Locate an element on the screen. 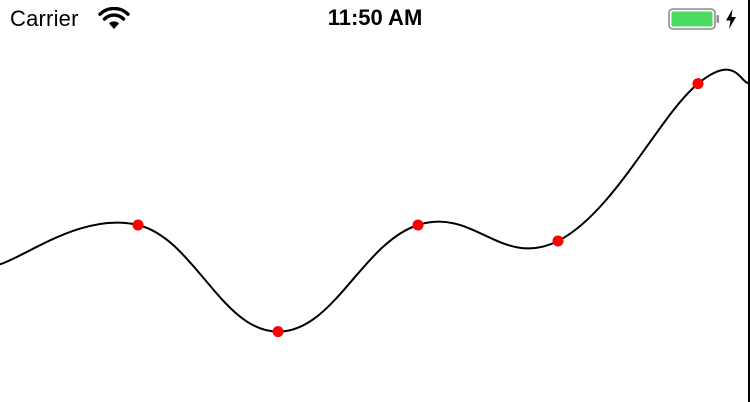  wifi-icon is located at coordinates (114, 18).